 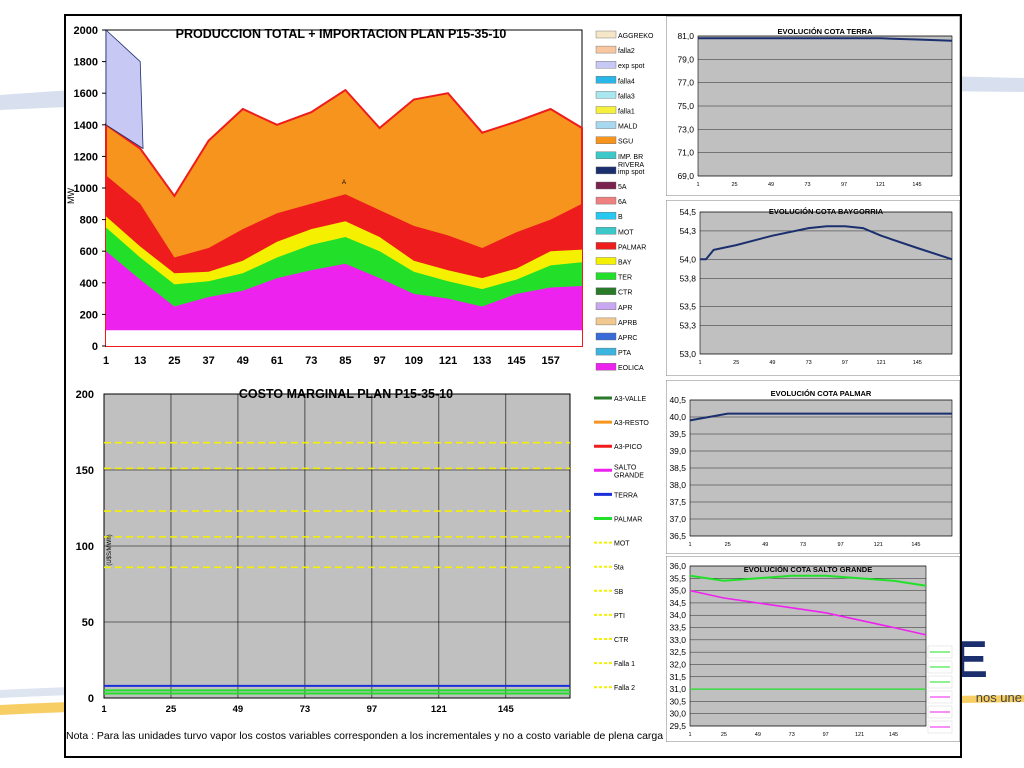 I want to click on y-tick-label: 34,0, so click(x=677, y=615).